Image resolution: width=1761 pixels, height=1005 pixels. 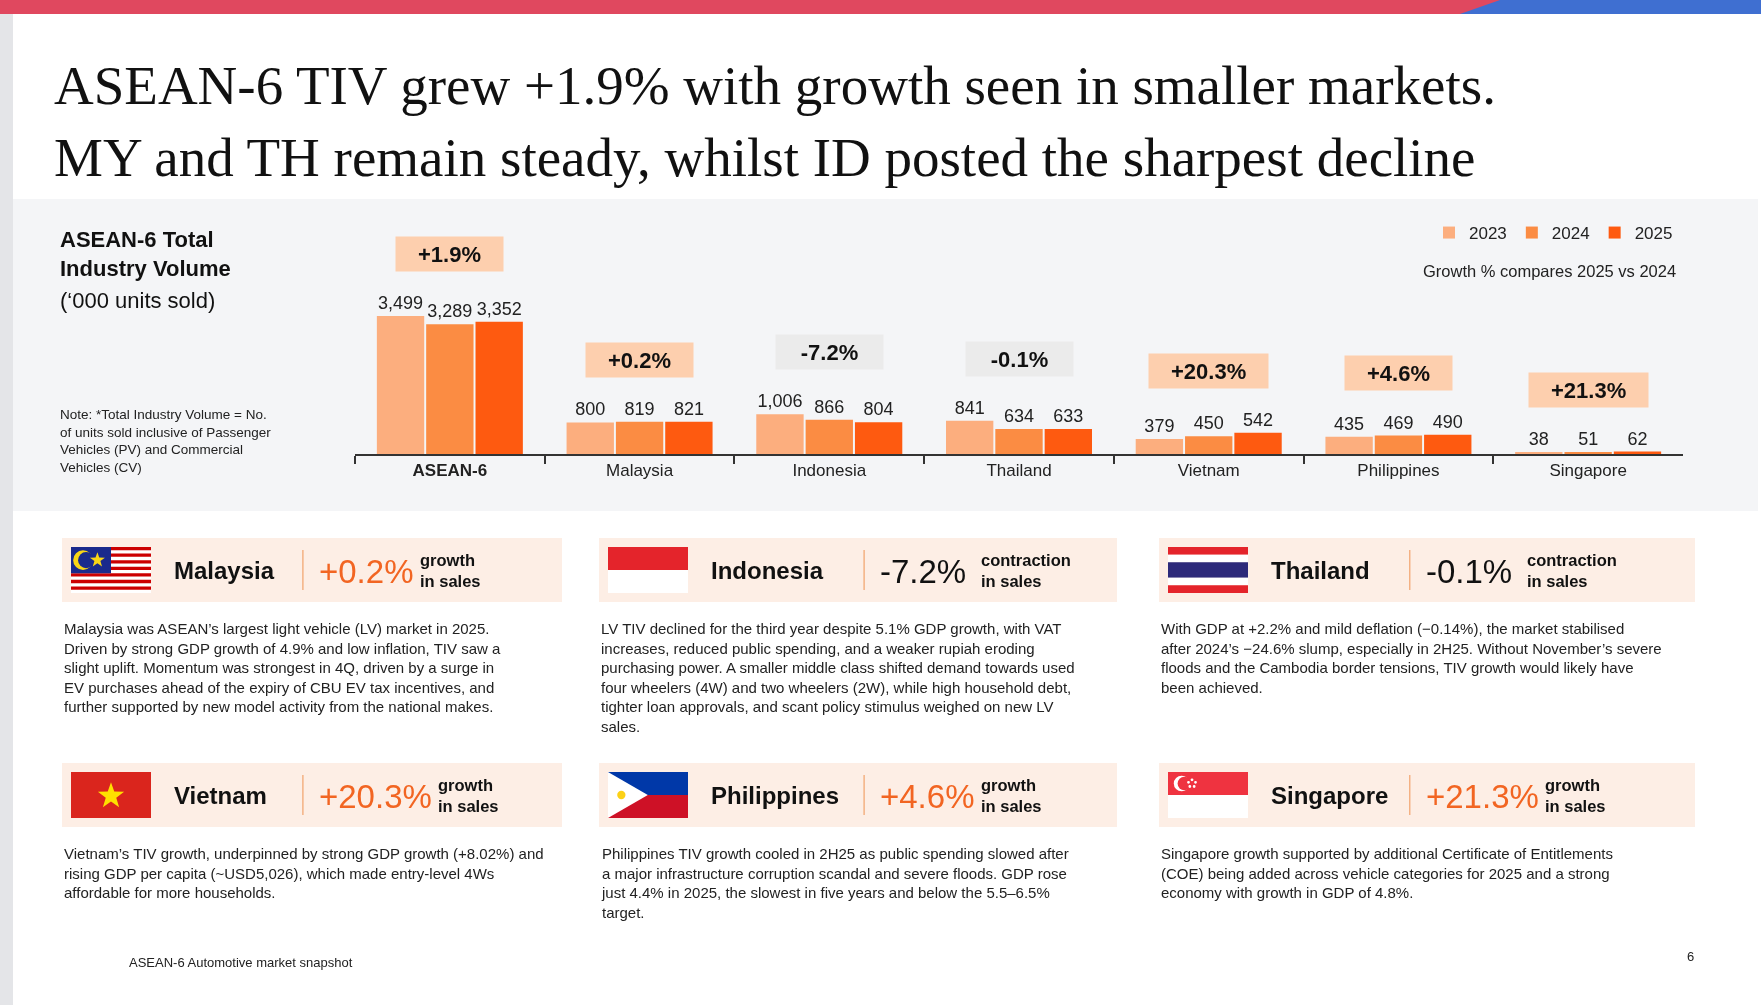 I want to click on data-label: 819, so click(x=639, y=408).